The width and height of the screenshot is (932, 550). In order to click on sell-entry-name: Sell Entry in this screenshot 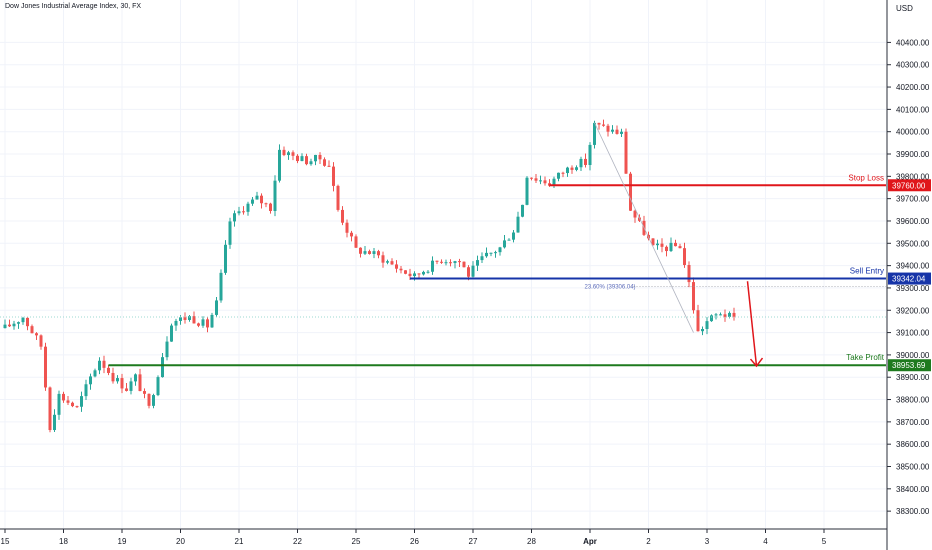, I will do `click(867, 271)`.